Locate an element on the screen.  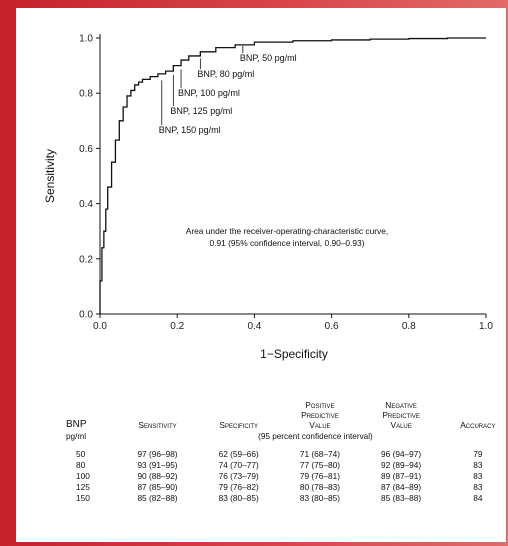
table-cell: 76 (73–79) is located at coordinates (238, 476).